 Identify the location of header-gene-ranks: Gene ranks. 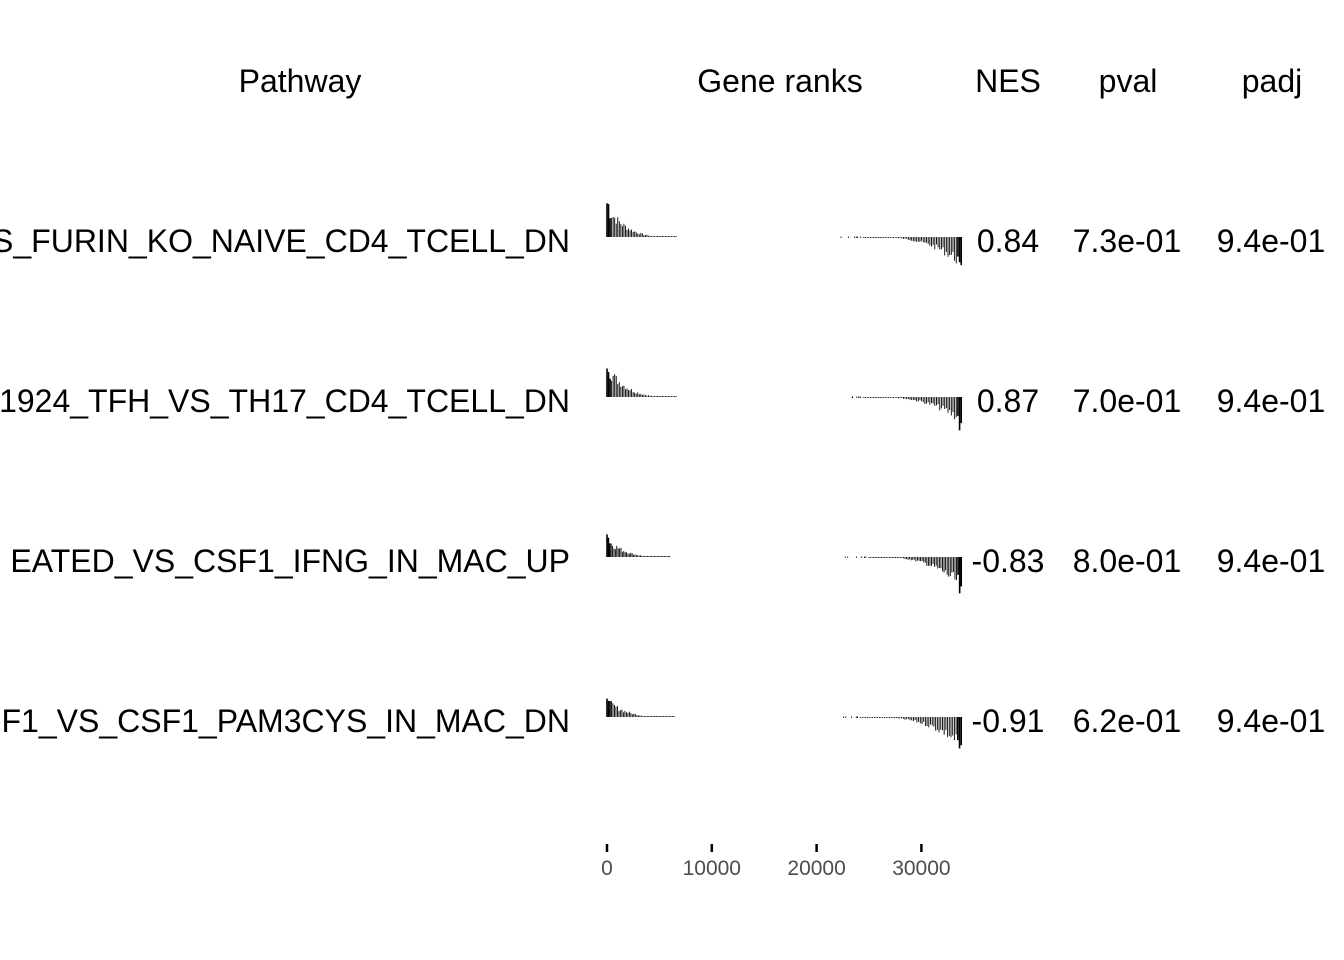
(780, 81).